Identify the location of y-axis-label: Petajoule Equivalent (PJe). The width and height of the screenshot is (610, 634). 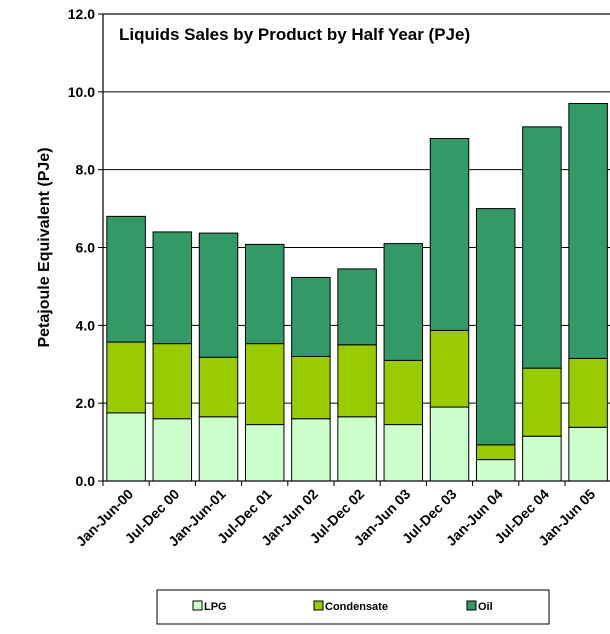
(44, 247).